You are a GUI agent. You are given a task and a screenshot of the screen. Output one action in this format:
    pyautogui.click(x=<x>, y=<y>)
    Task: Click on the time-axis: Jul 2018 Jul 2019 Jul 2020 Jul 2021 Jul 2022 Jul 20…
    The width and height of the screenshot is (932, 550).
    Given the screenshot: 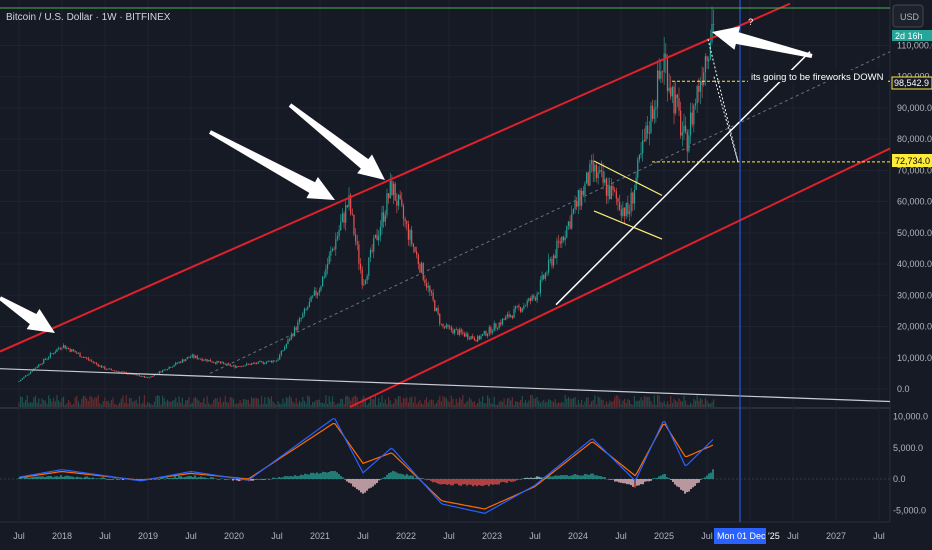 What is the action you would take?
    pyautogui.click(x=449, y=536)
    